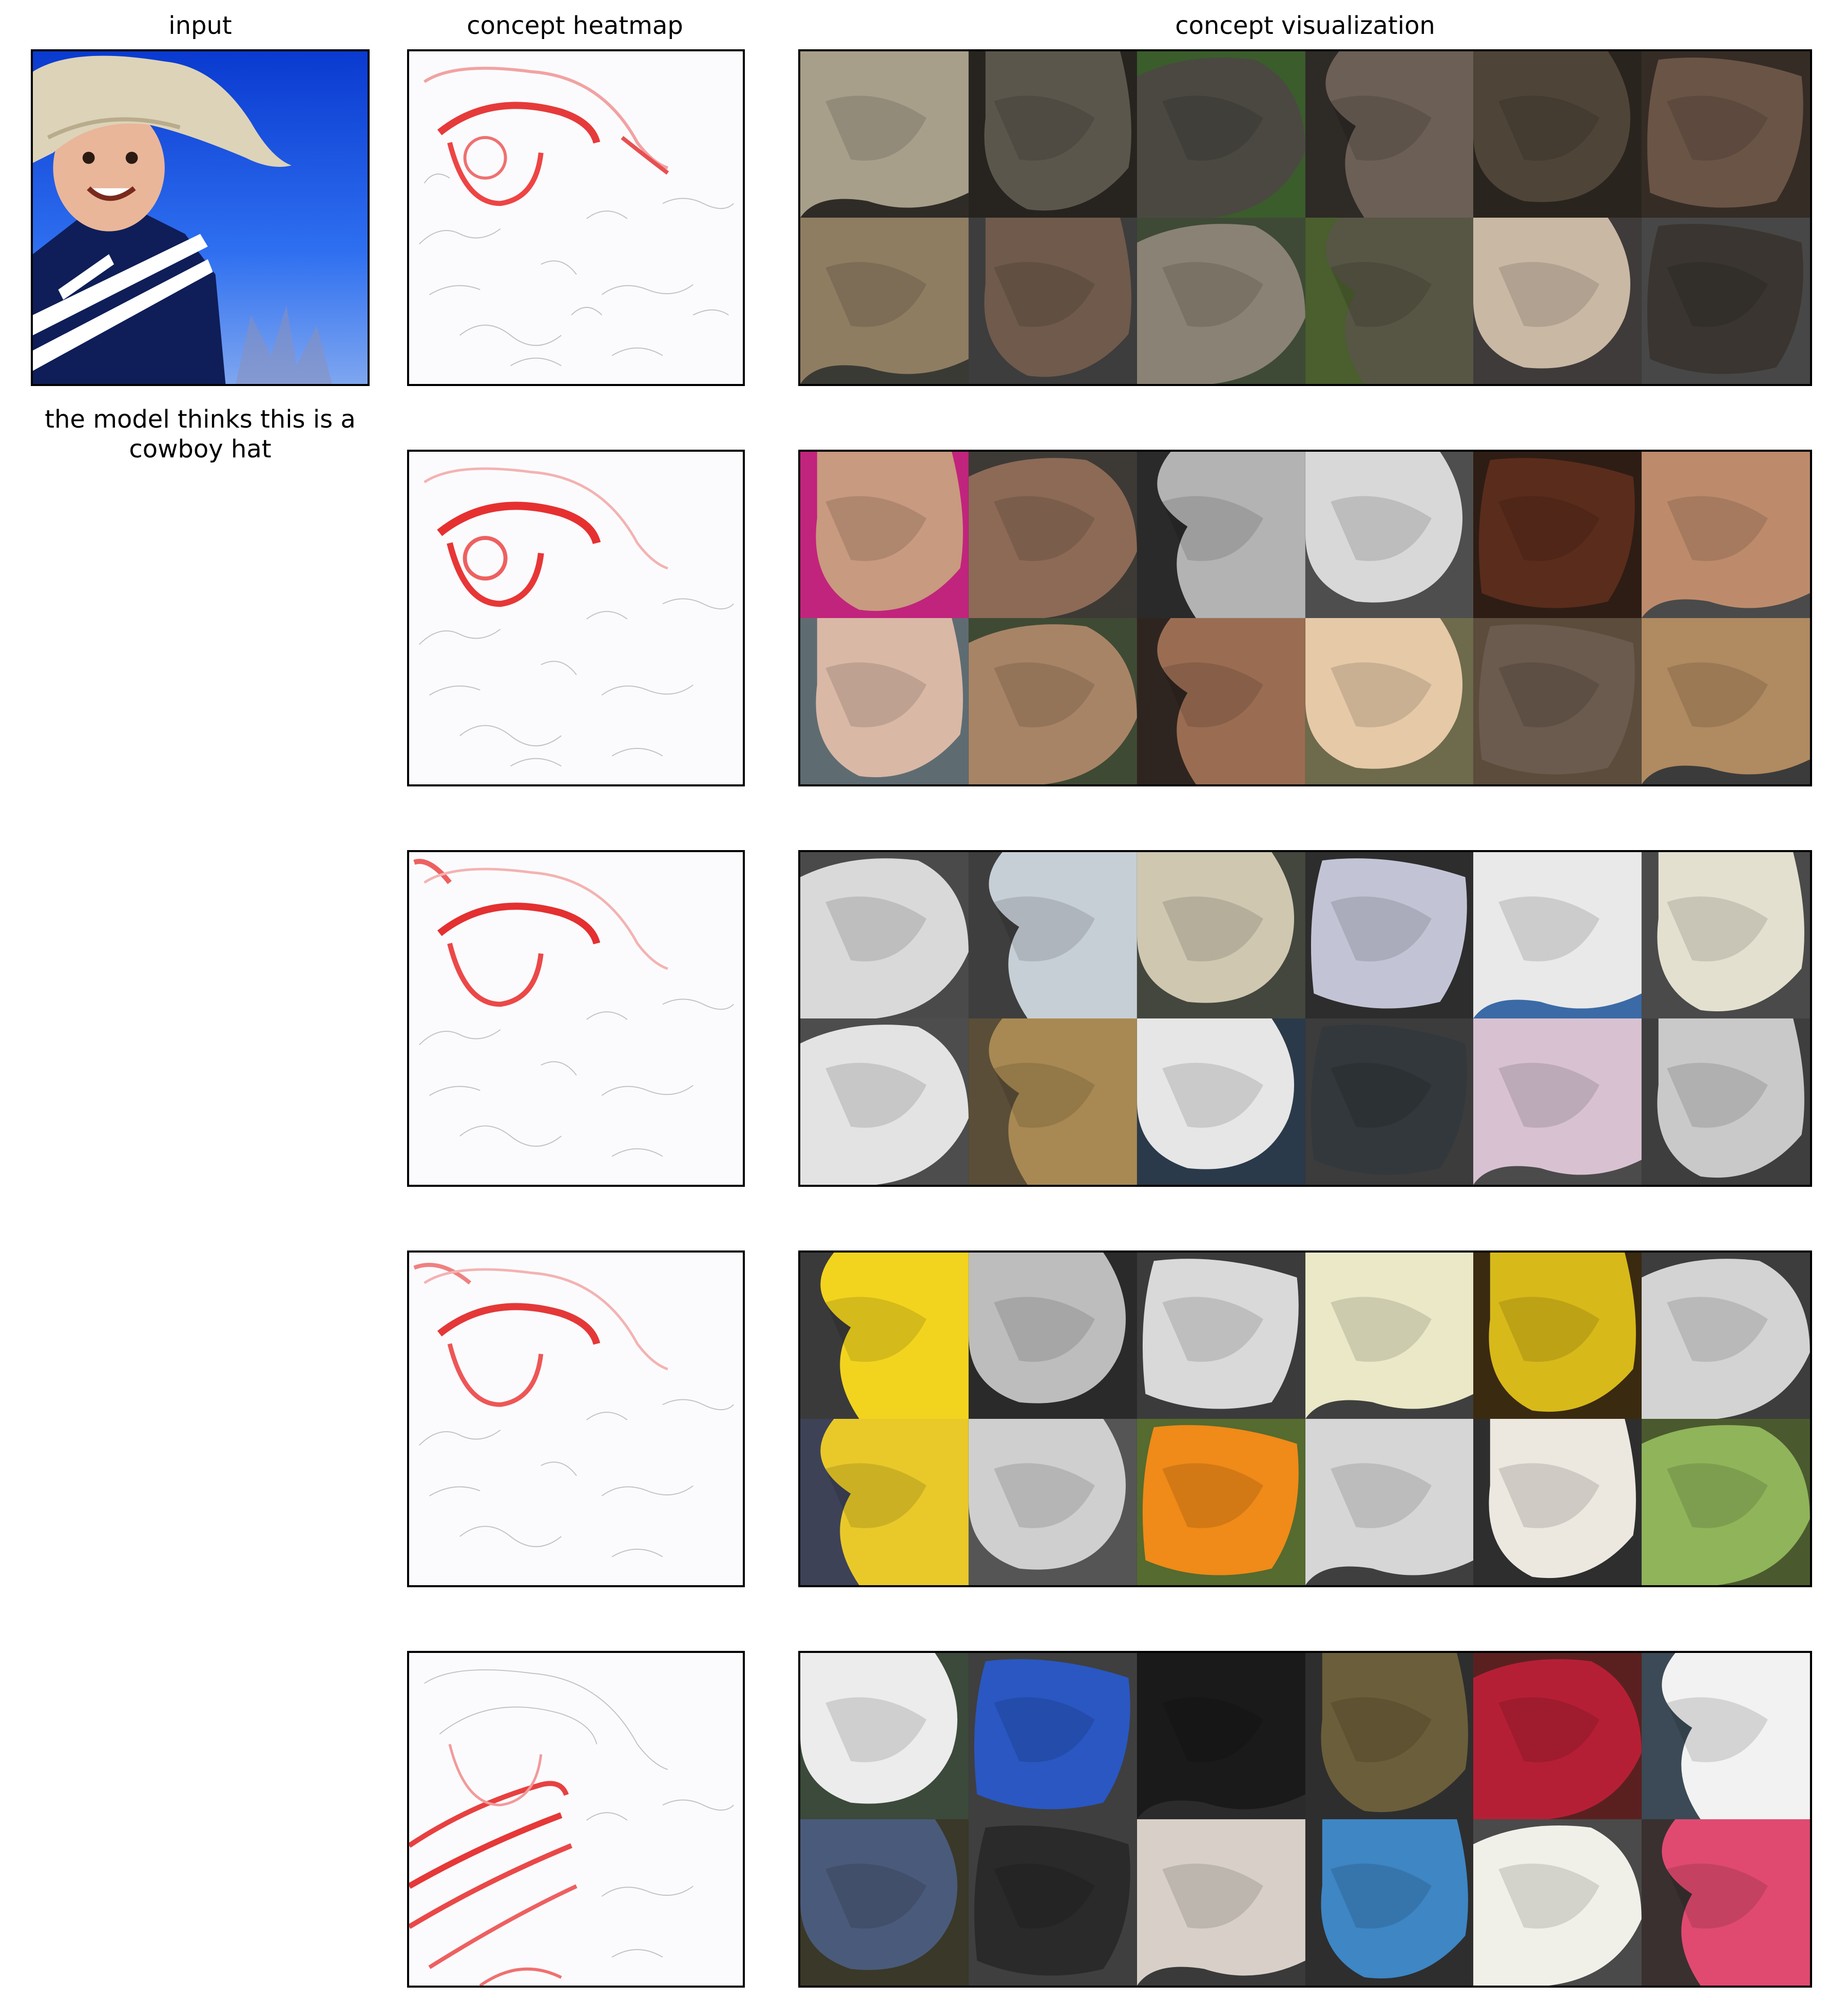 This screenshot has width=1848, height=2002. I want to click on visualization-column-title: concept visualization, so click(1305, 25).